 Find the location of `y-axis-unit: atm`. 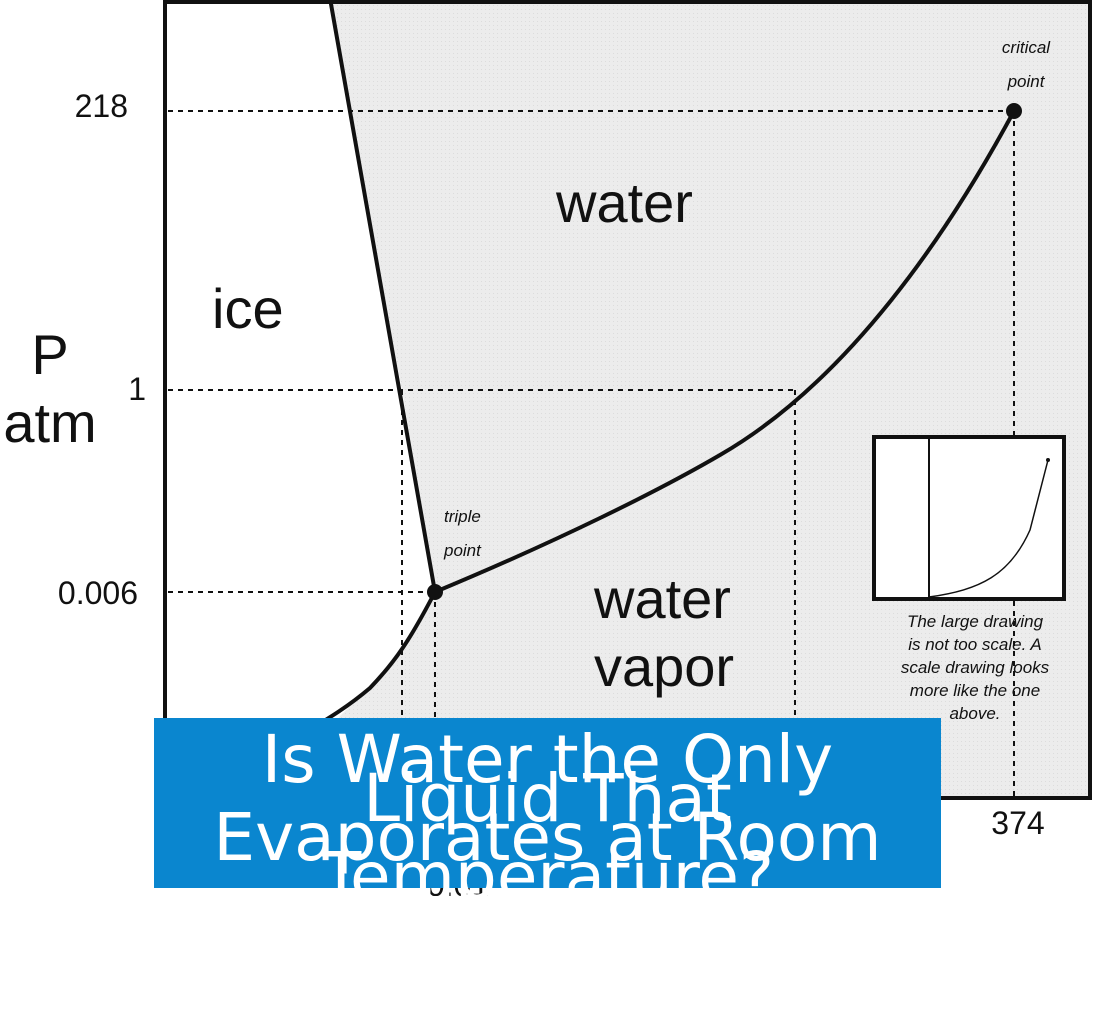

y-axis-unit: atm is located at coordinates (49, 422).